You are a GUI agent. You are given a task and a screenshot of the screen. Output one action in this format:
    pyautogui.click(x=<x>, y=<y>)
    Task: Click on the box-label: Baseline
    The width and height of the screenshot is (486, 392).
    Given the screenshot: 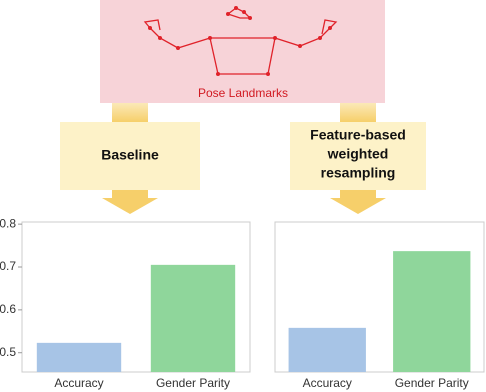 What is the action you would take?
    pyautogui.click(x=130, y=155)
    